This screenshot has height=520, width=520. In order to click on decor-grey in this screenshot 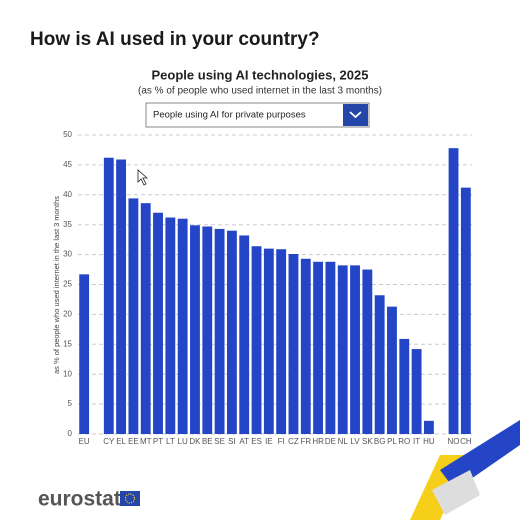, I will do `click(456, 492)`.